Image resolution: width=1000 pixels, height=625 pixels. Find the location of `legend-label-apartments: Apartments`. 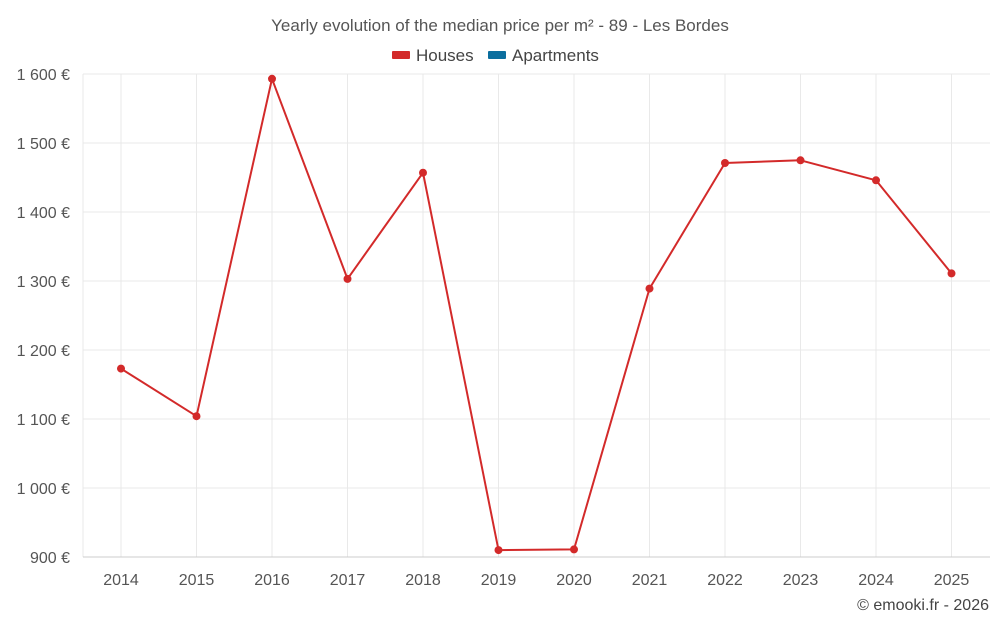

legend-label-apartments: Apartments is located at coordinates (555, 55).